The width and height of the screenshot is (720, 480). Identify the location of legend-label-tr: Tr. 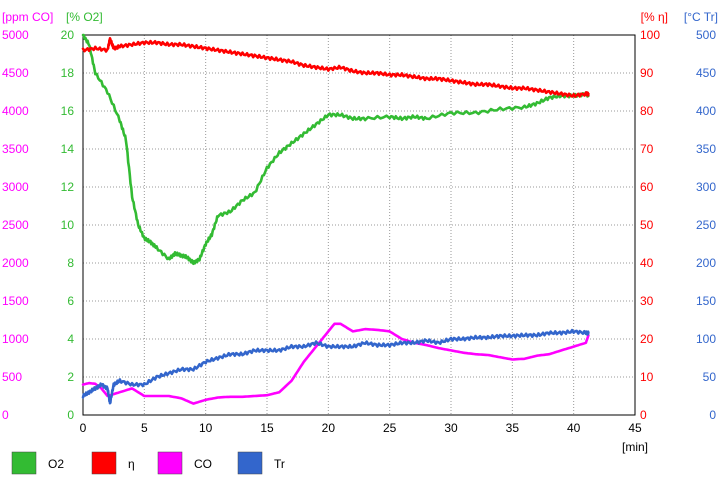
(279, 464).